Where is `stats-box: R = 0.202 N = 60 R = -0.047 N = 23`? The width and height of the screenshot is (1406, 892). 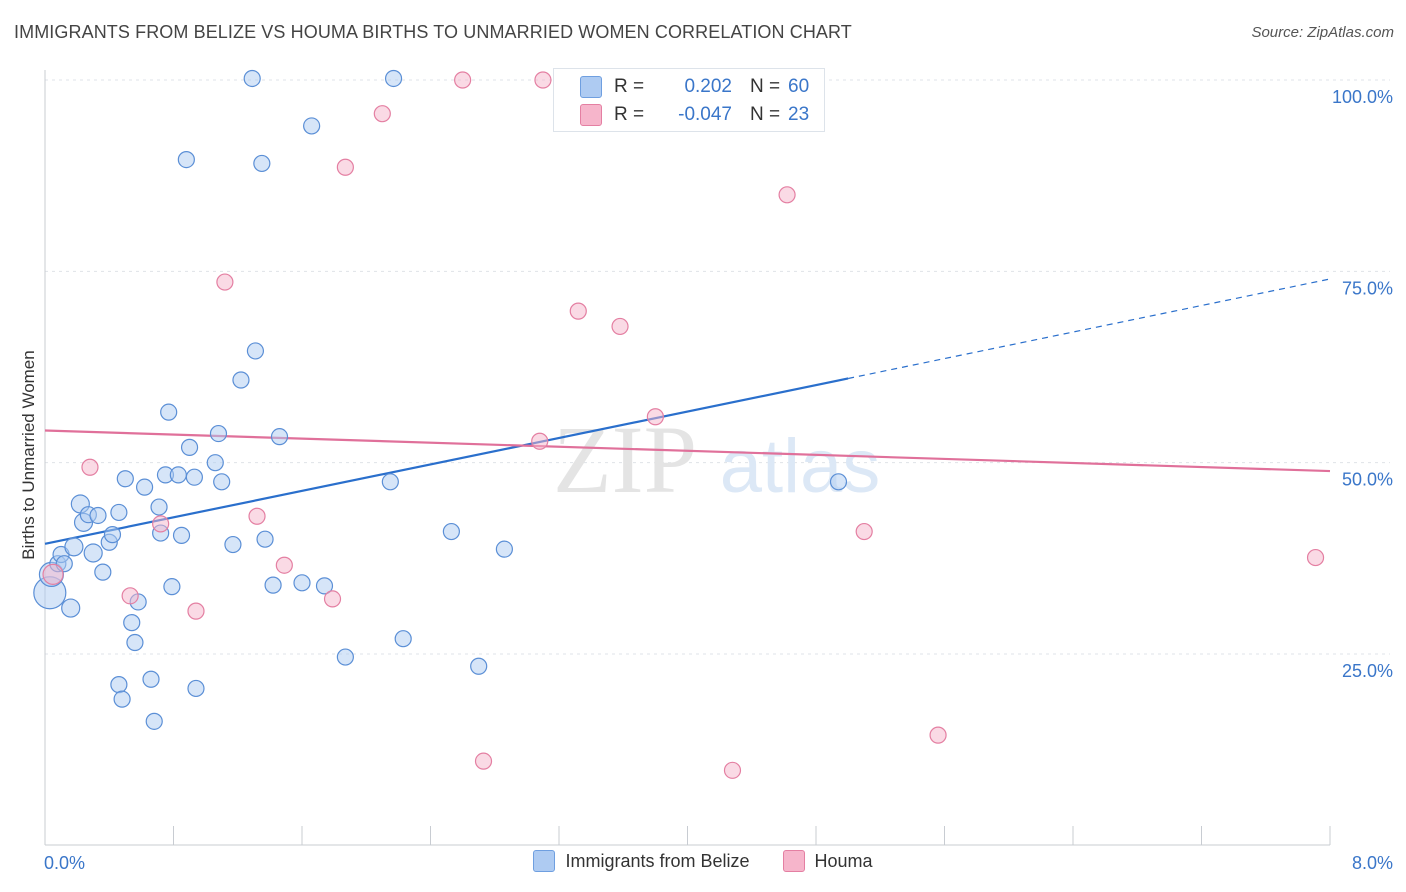
stats-box: R = 0.202 N = 60 R = -0.047 N = 23 is located at coordinates (689, 100).